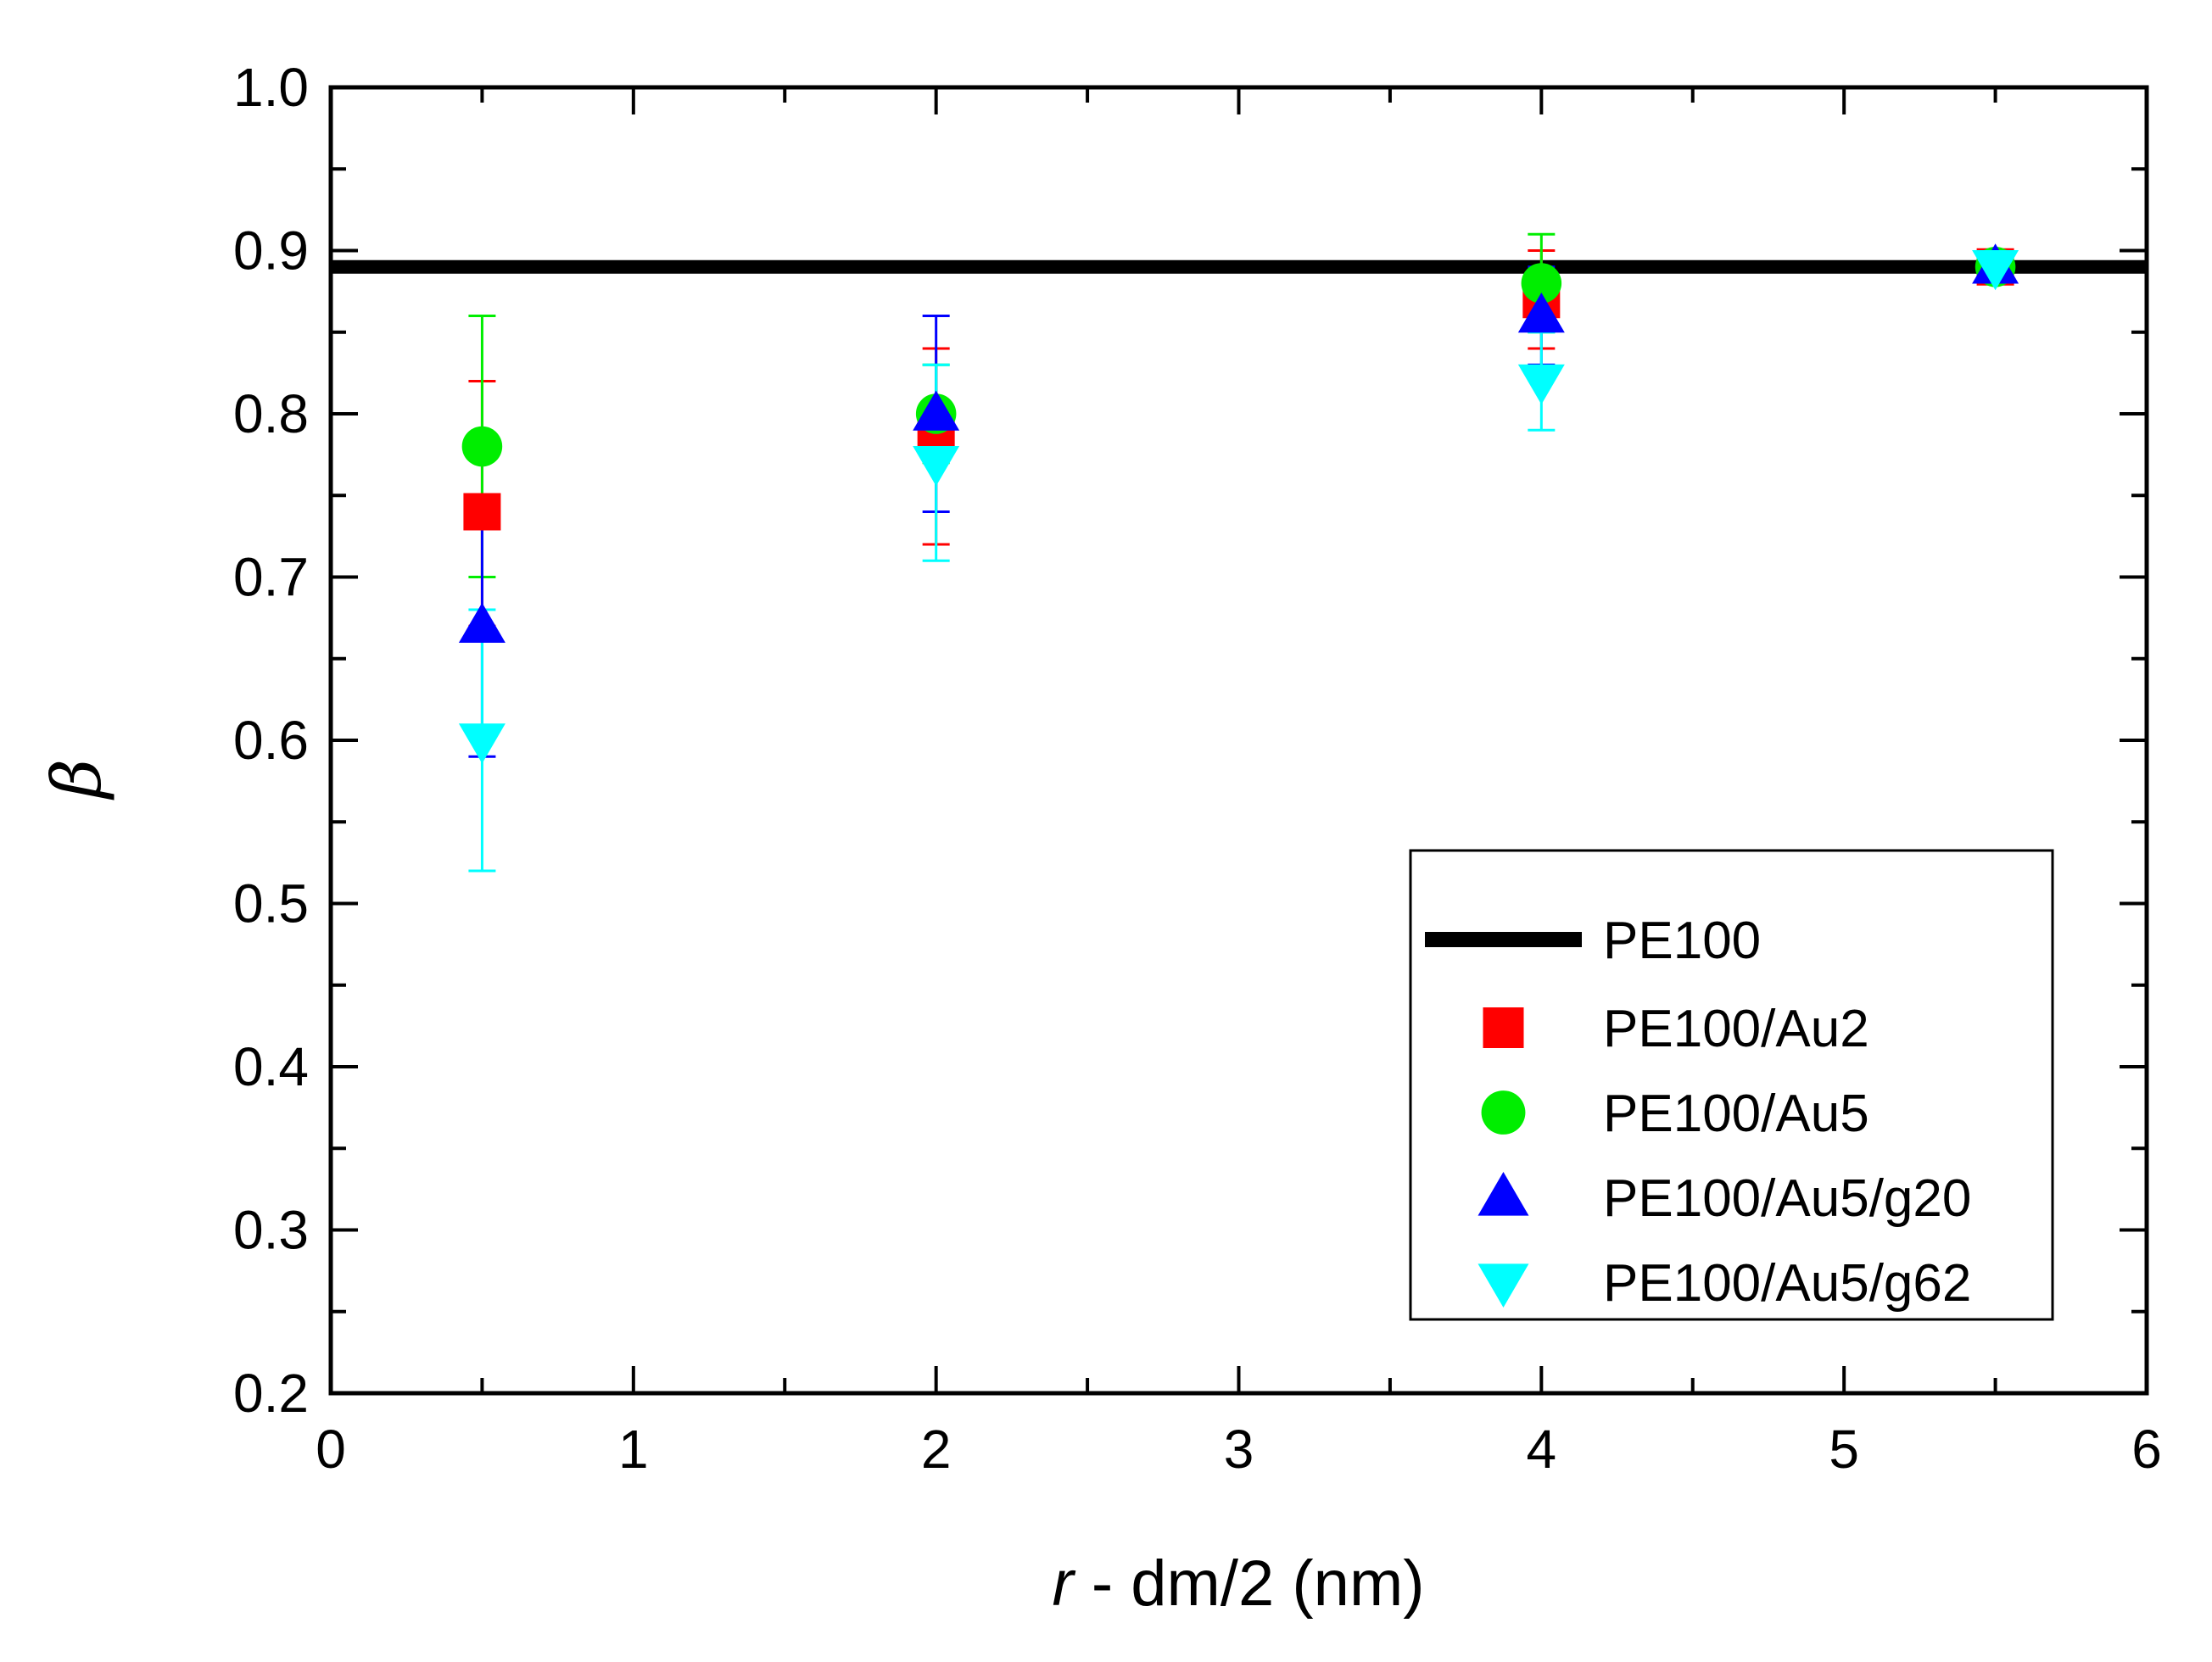 The image size is (2212, 1662). What do you see at coordinates (271, 903) in the screenshot?
I see `y-tick-label: 0.5` at bounding box center [271, 903].